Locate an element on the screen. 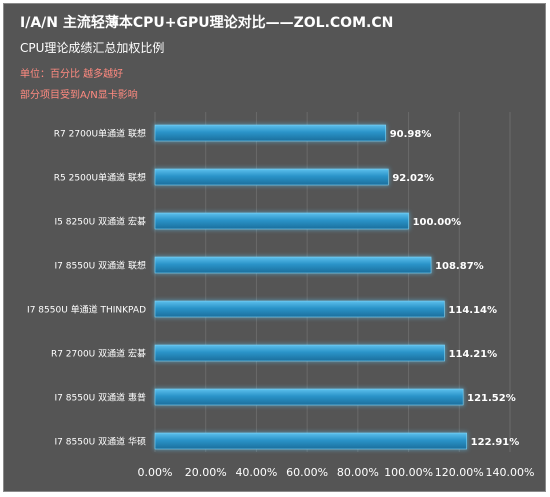  x-tick-label: 100.00% is located at coordinates (408, 472).